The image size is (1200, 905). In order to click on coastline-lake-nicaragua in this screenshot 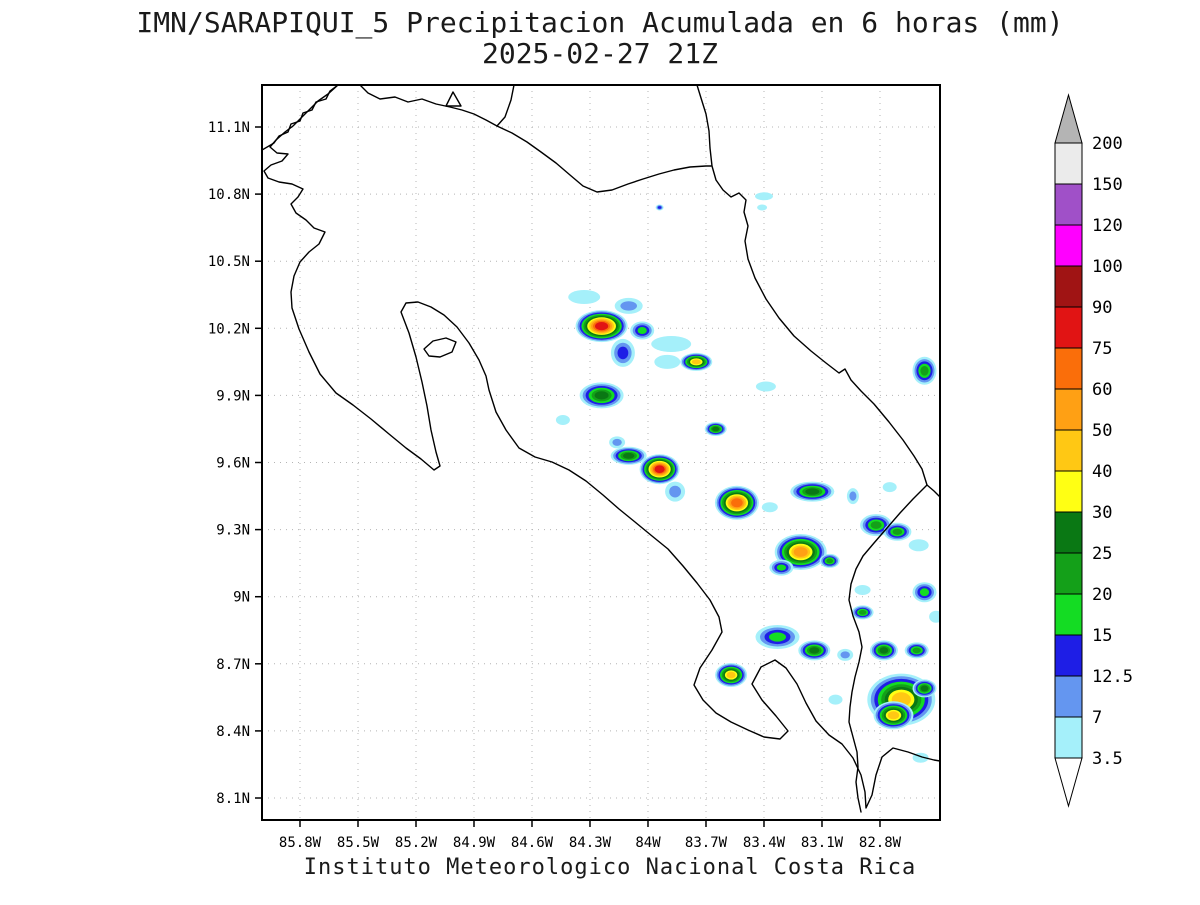, I will do `click(437, 106)`.